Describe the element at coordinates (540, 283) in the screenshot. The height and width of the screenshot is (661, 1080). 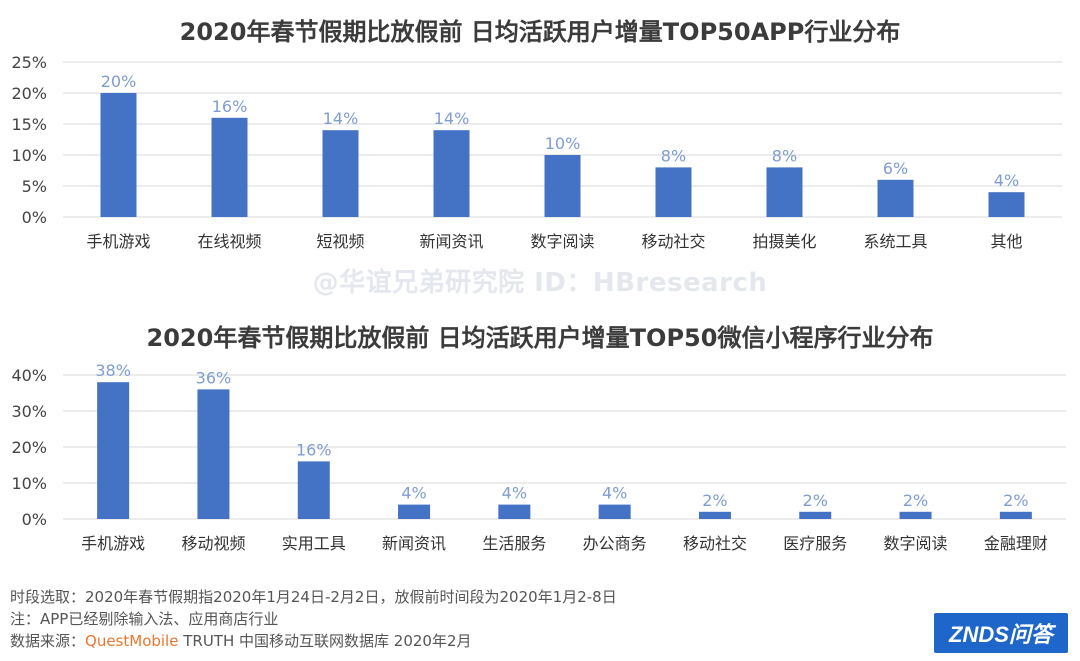
I see `watermark: @华谊兄弟研究院 ID：HBresearch` at that location.